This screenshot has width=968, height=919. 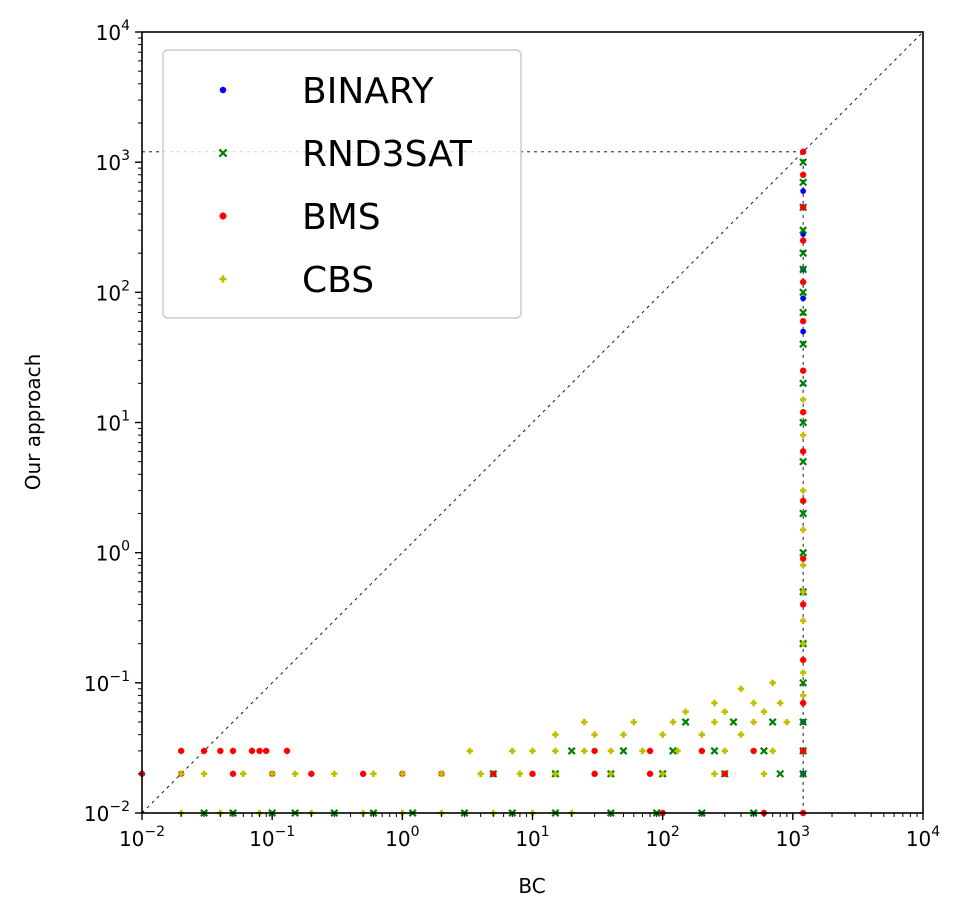 I want to click on legend-entry-rnd3sat: RND3SAT, so click(x=345, y=154).